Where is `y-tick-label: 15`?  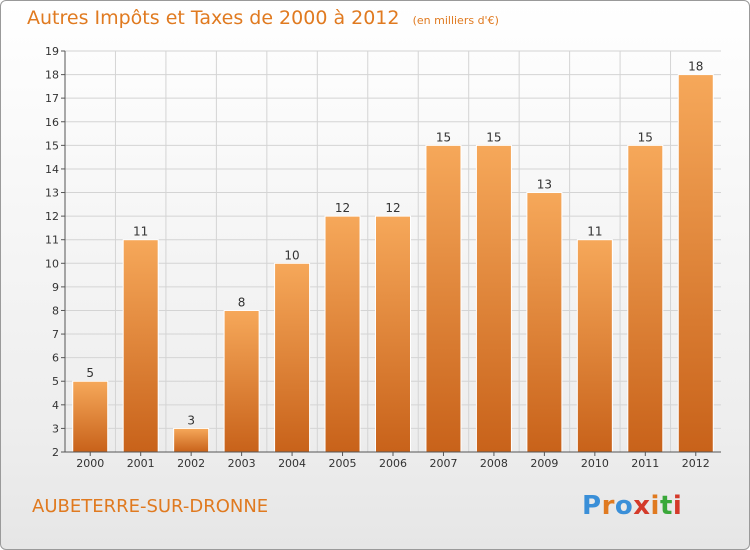
y-tick-label: 15 is located at coordinates (52, 145).